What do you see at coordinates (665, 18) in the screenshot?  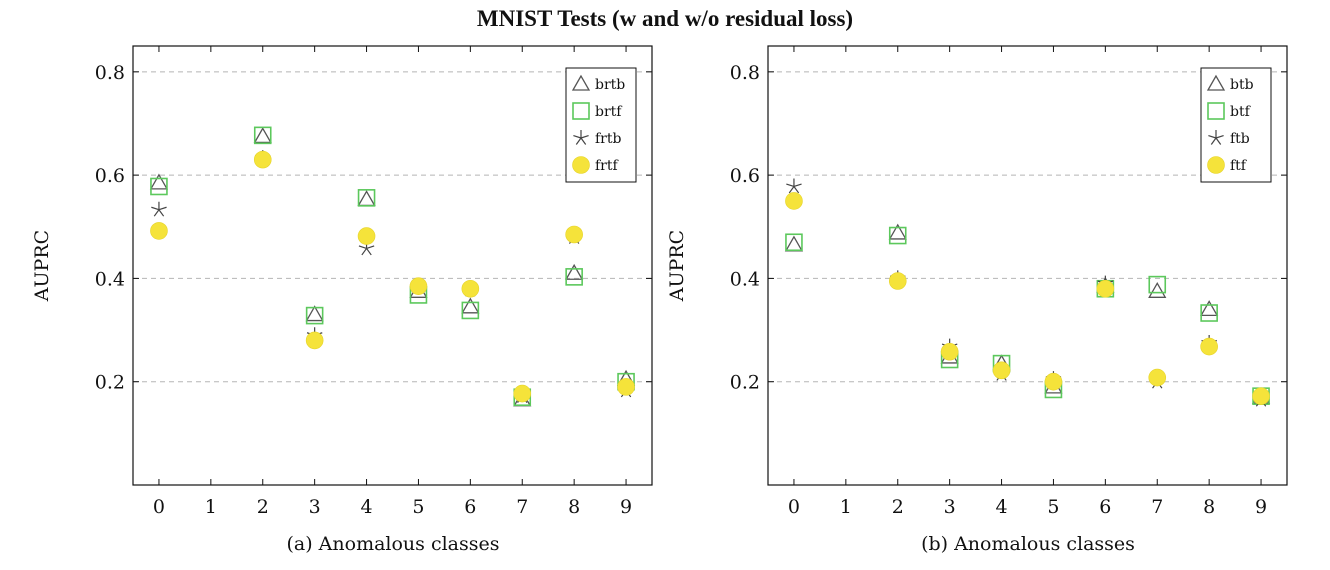 I see `figure-title: MNIST Tests (w and w/o residual loss)` at bounding box center [665, 18].